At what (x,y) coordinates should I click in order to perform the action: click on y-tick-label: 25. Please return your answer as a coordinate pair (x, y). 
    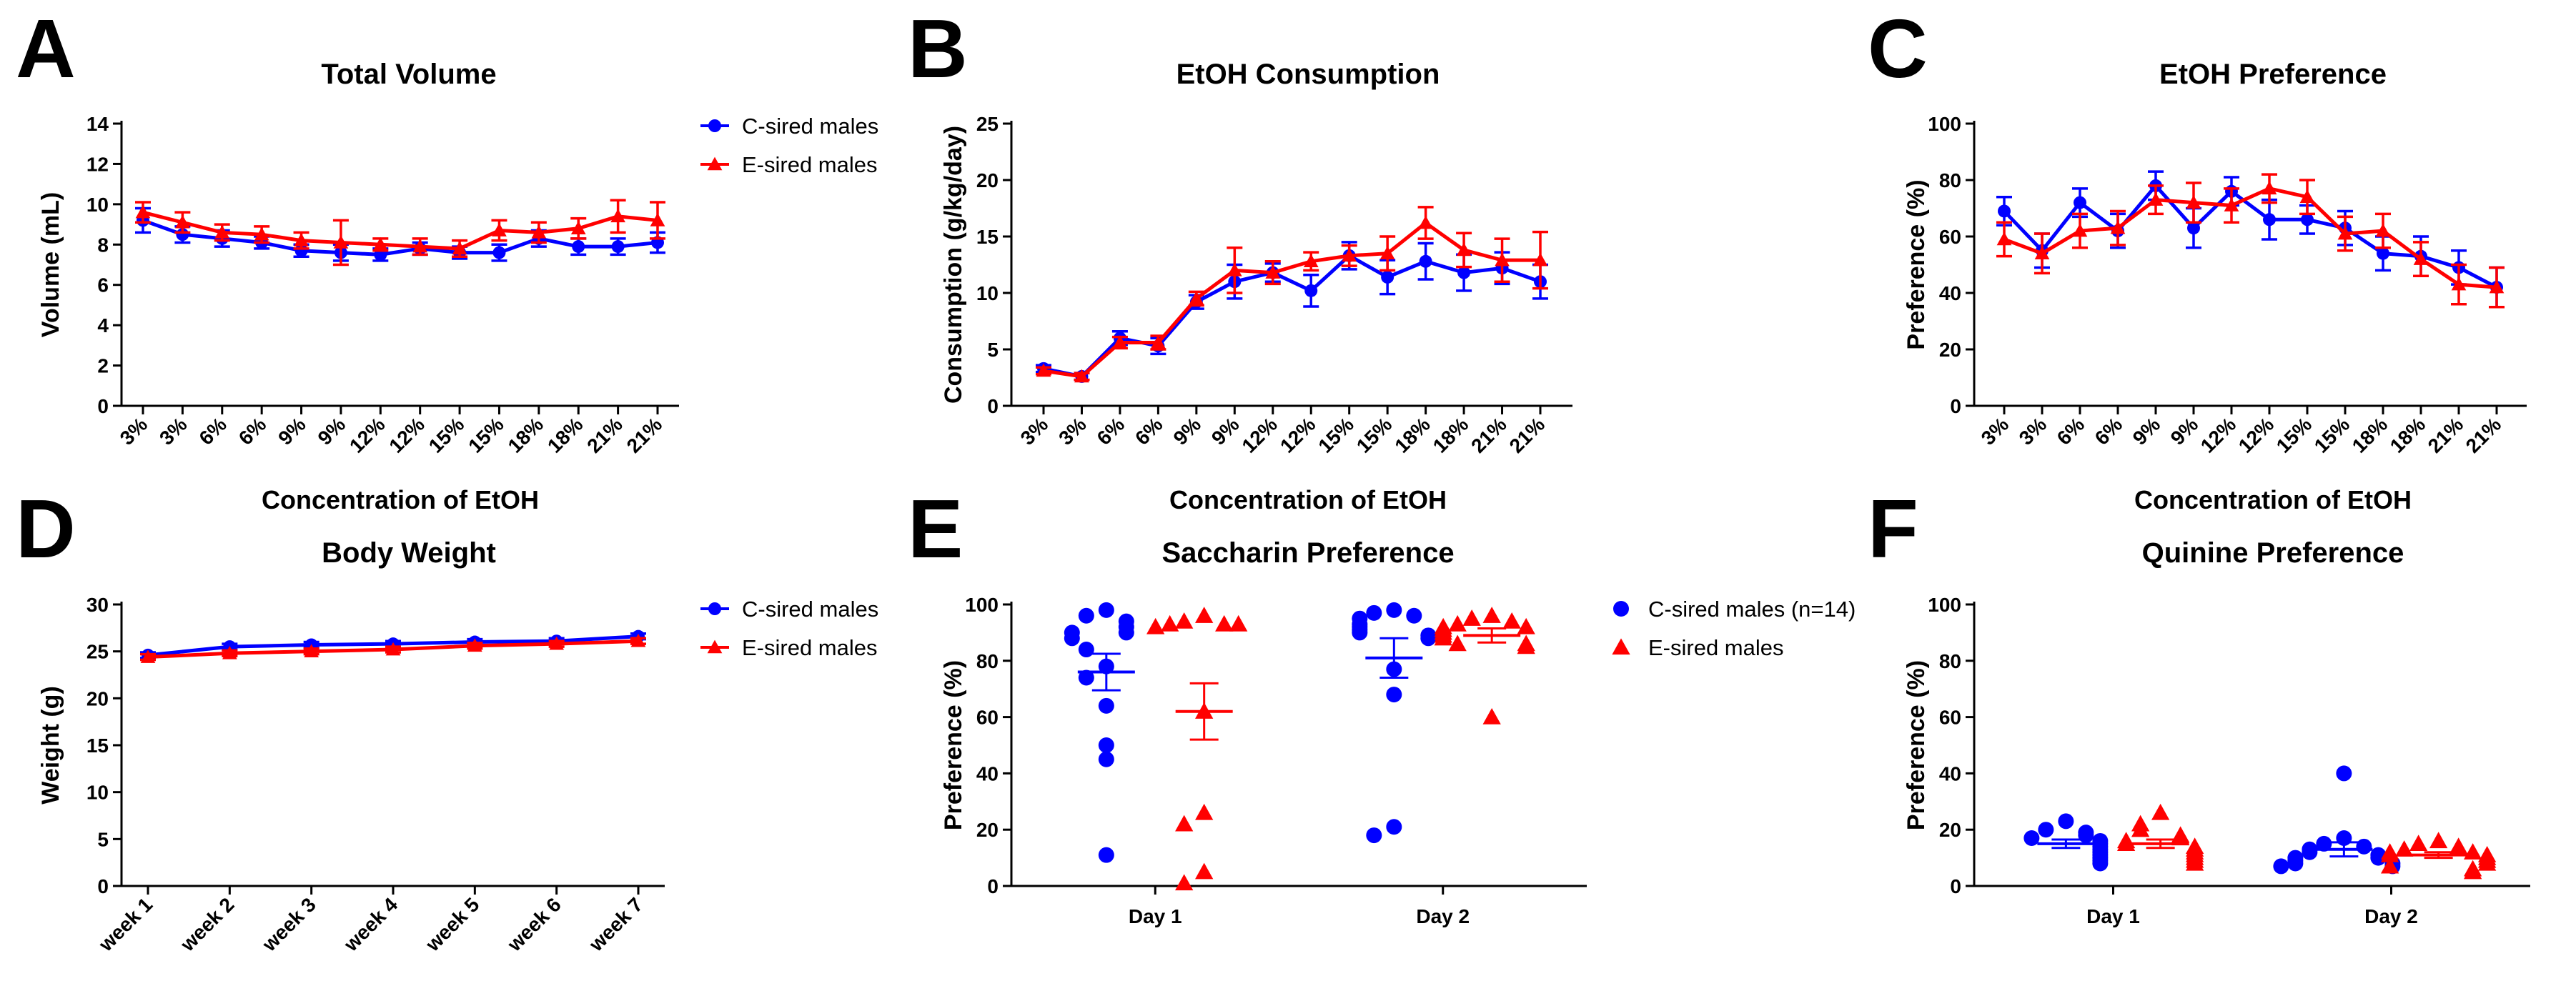
    Looking at the image, I should click on (988, 124).